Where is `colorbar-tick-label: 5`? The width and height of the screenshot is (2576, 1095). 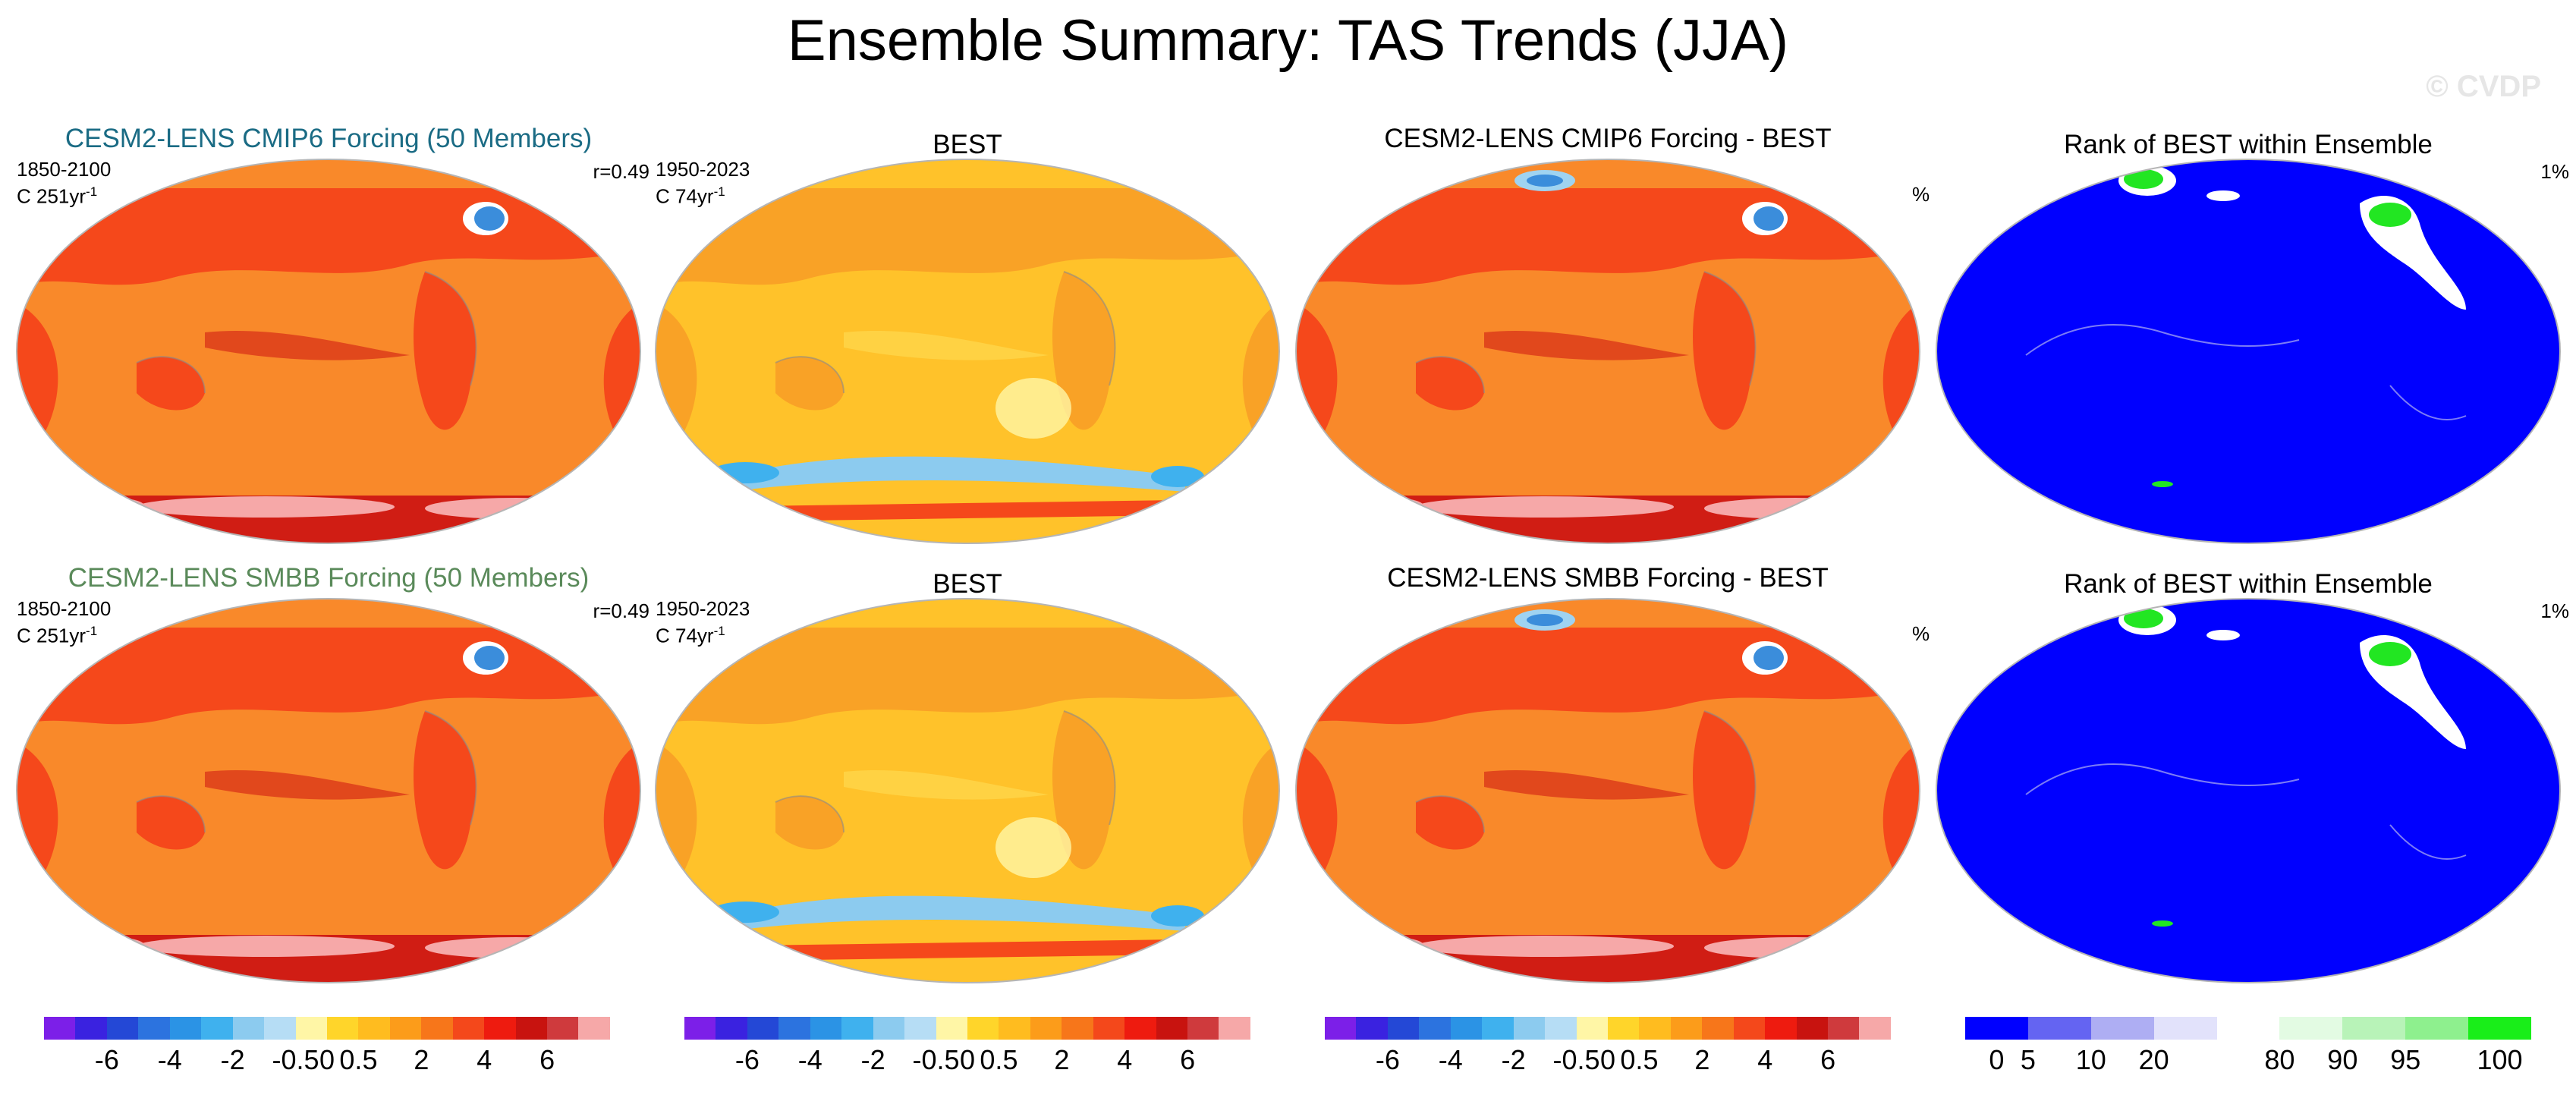 colorbar-tick-label: 5 is located at coordinates (2028, 1059).